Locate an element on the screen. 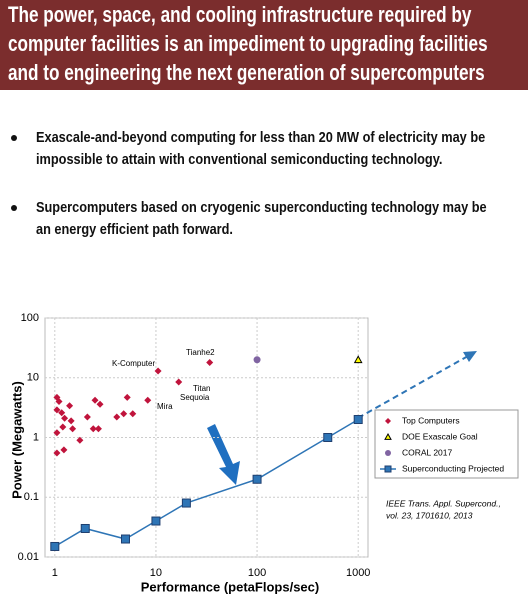 This screenshot has width=528, height=599. x-tick-label: 100 is located at coordinates (257, 573).